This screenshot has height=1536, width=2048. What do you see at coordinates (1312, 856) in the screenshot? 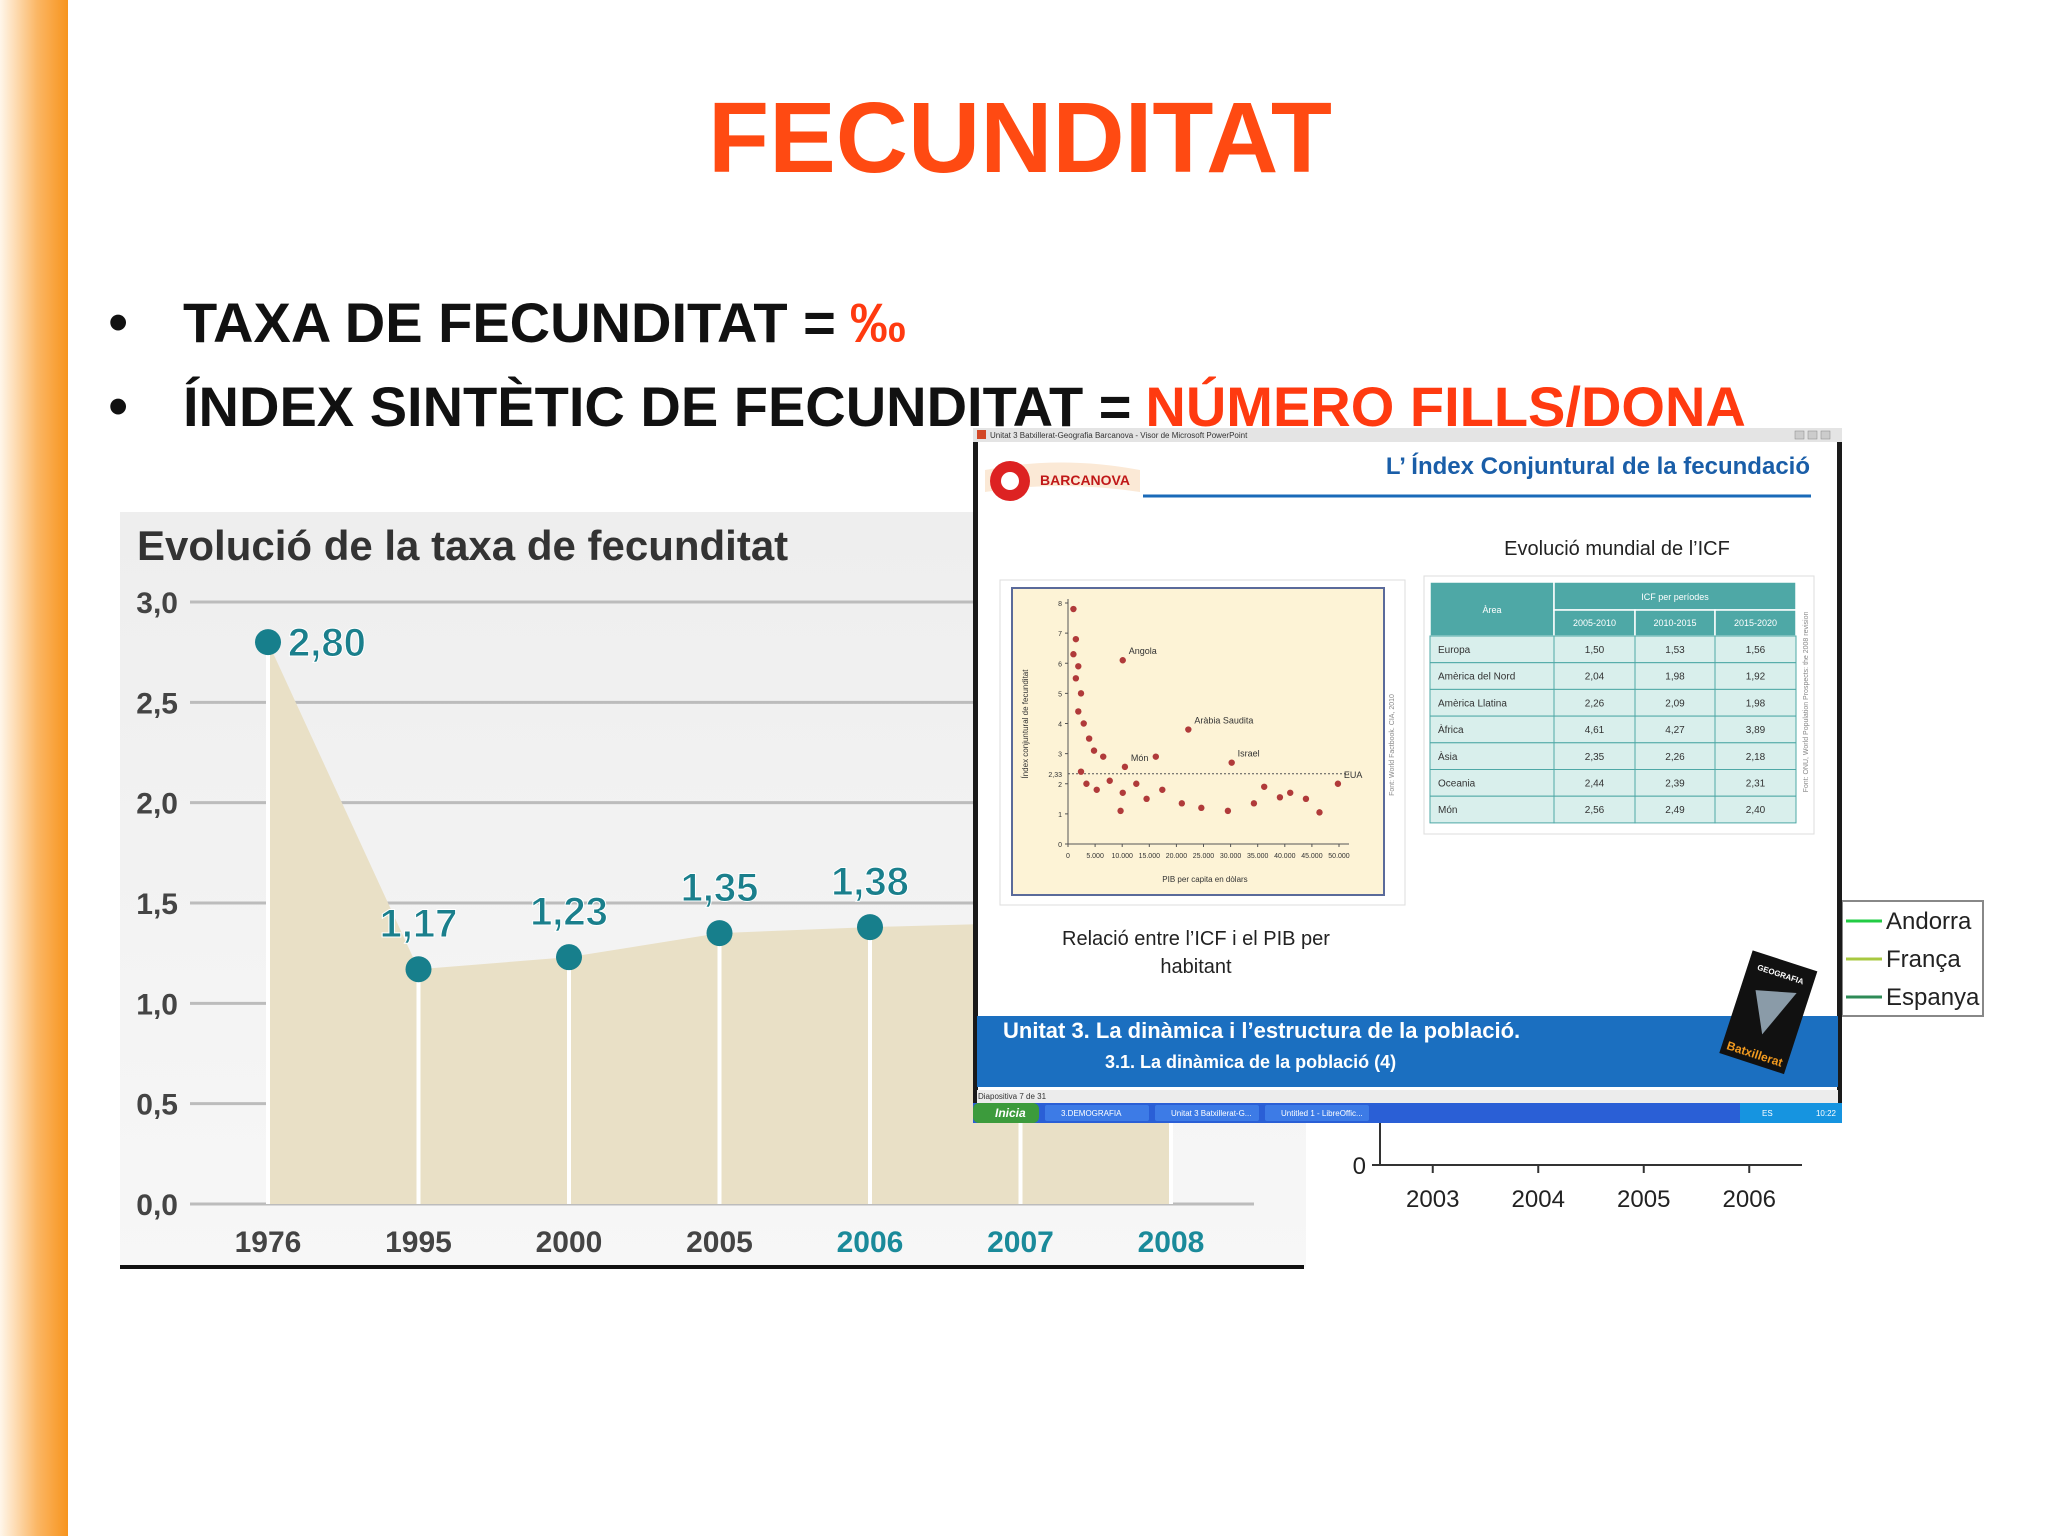
I see `x-tick-label: 45.000` at bounding box center [1312, 856].